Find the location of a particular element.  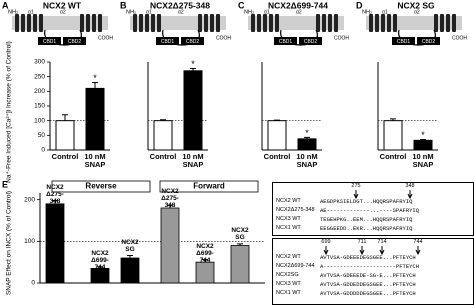

sequence: AVTVSA-GDEEEDE-SG-E...PFTEYCH is located at coordinates (368, 275).